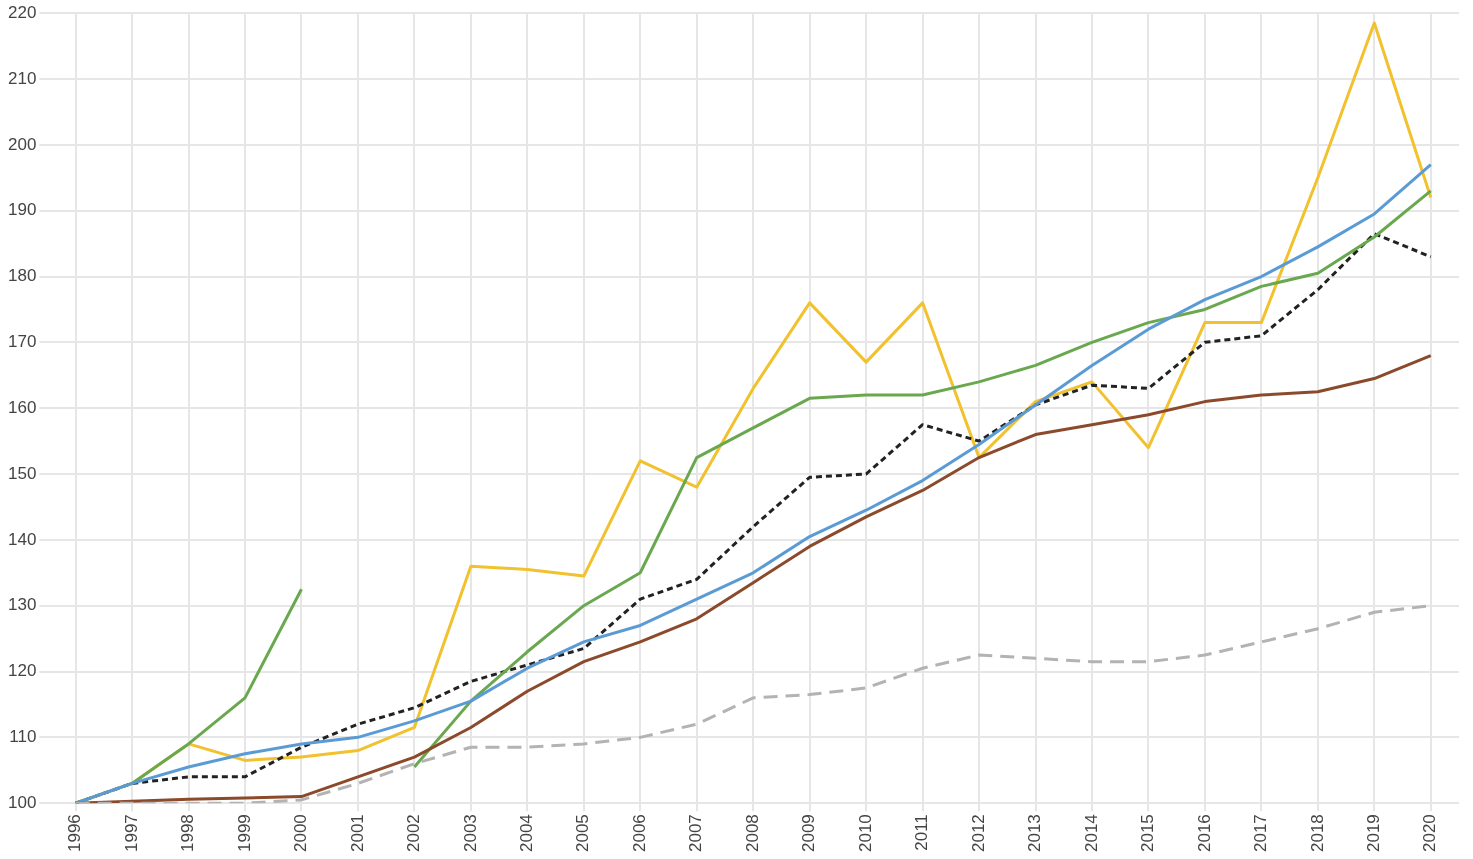 The height and width of the screenshot is (859, 1473). What do you see at coordinates (696, 833) in the screenshot?
I see `x-tick-label: 2007` at bounding box center [696, 833].